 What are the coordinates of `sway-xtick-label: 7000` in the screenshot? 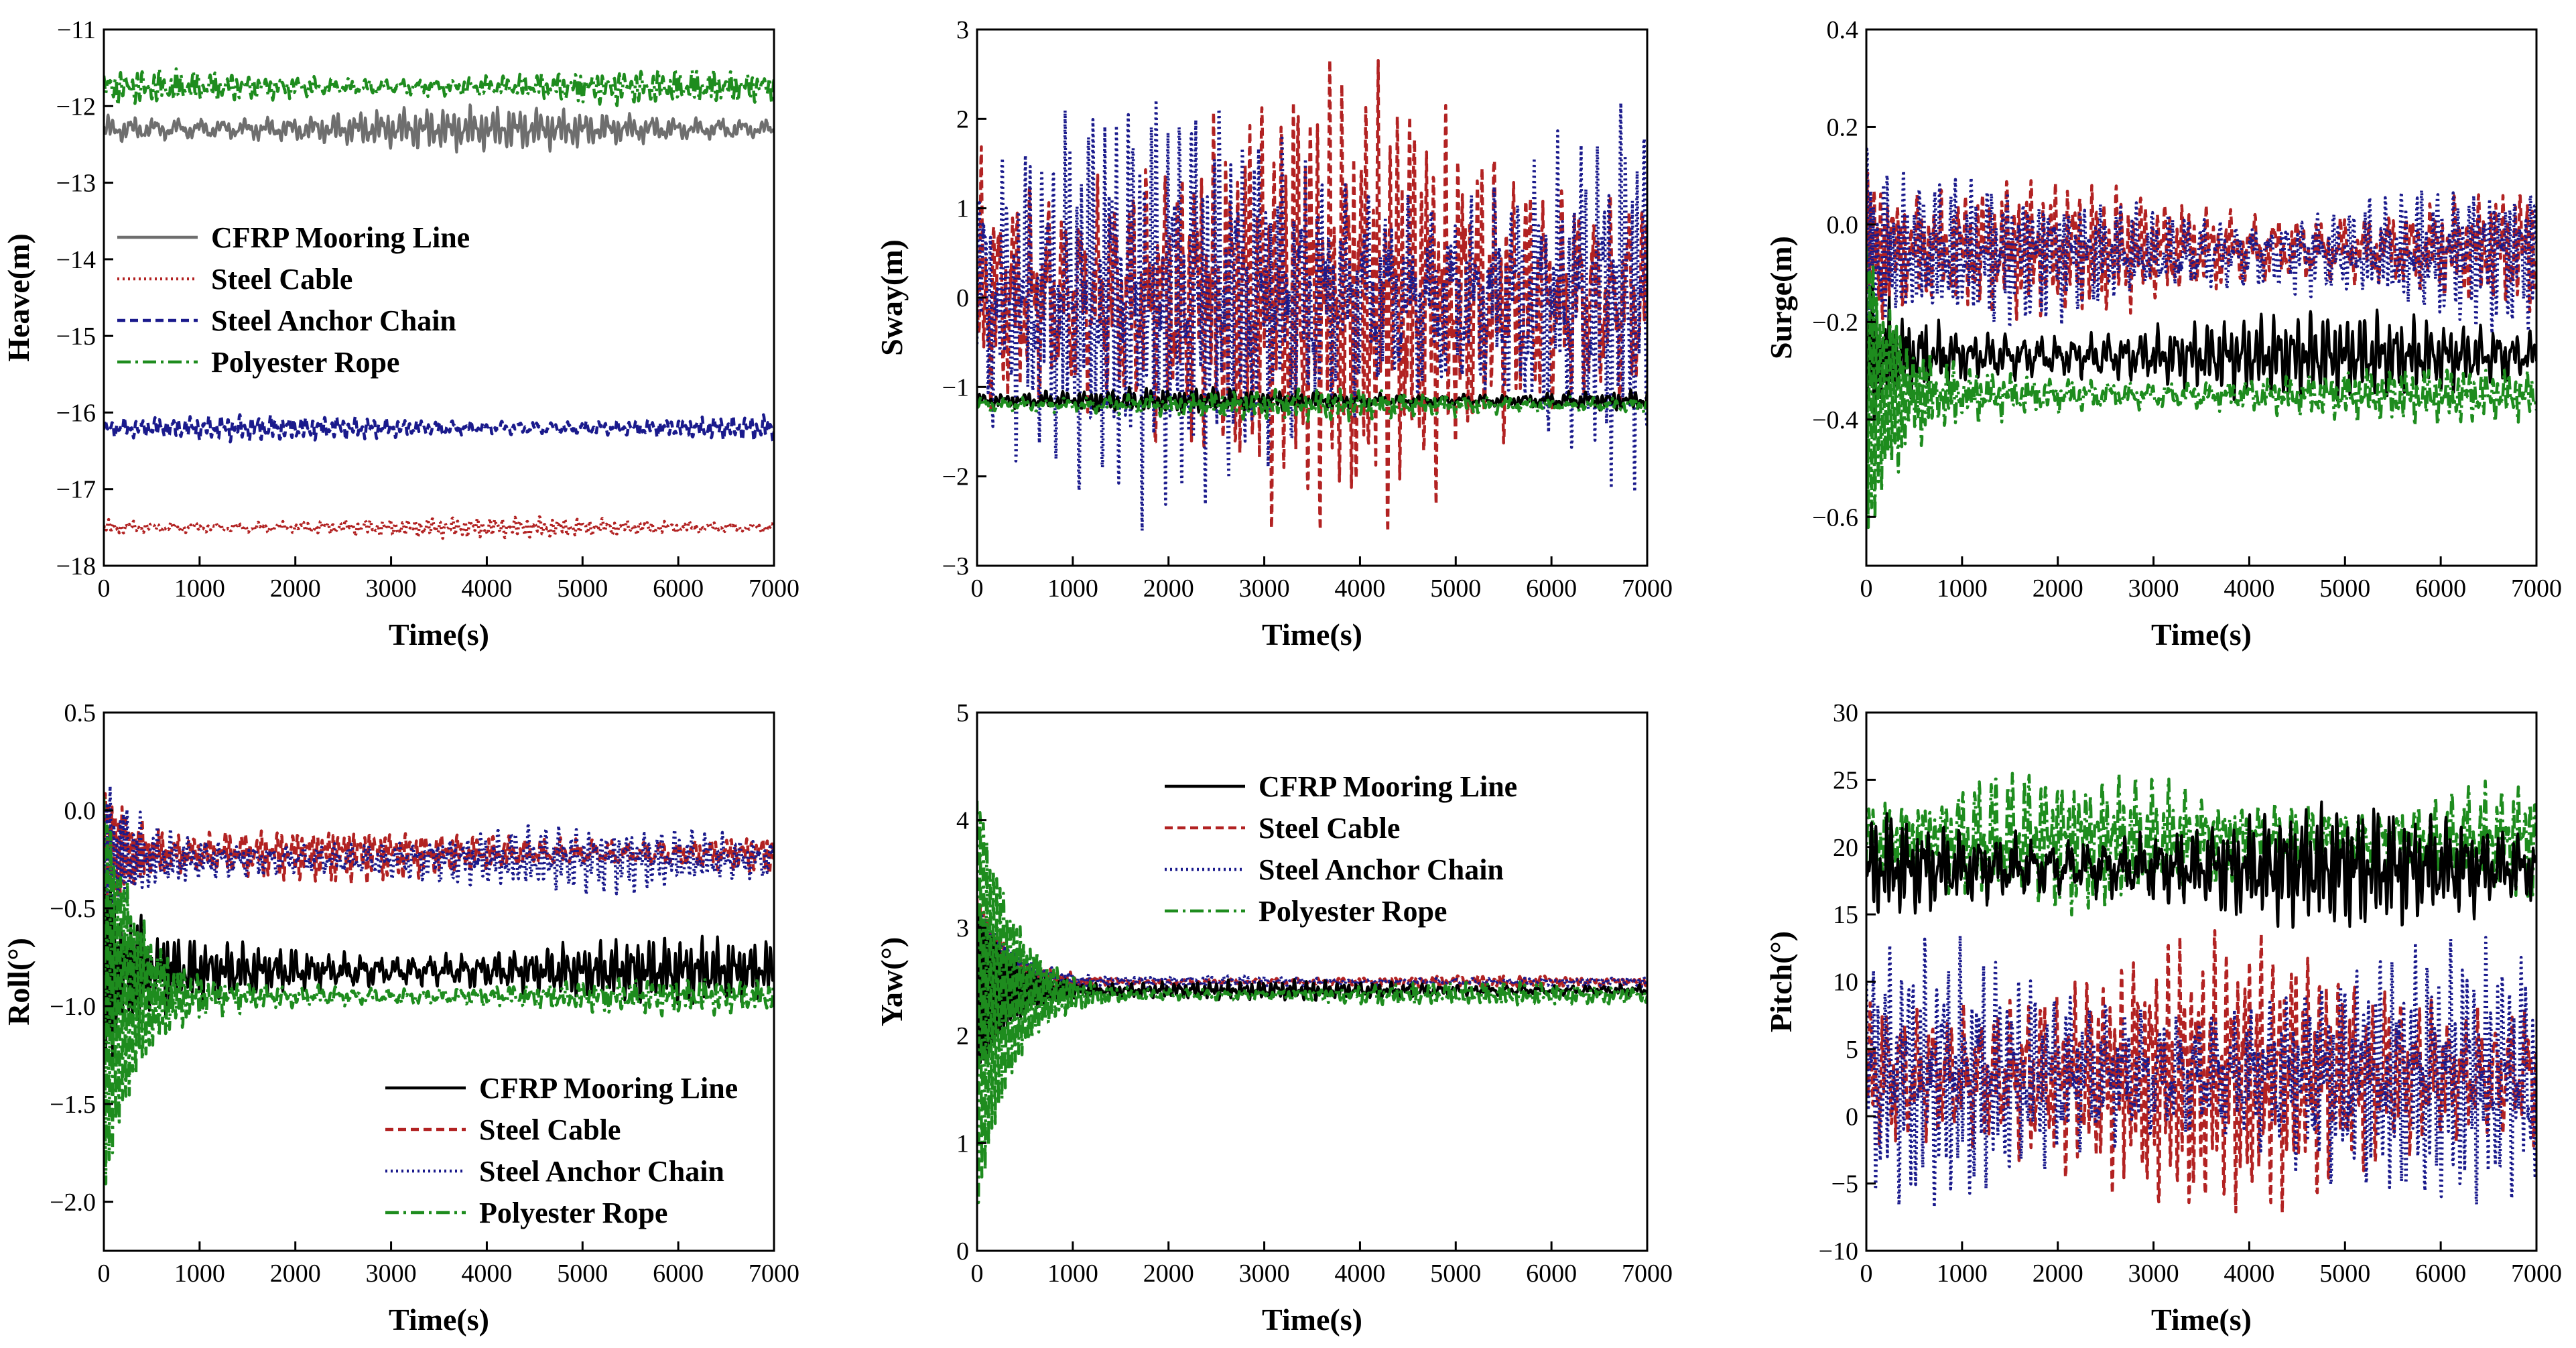 It's located at (1647, 589).